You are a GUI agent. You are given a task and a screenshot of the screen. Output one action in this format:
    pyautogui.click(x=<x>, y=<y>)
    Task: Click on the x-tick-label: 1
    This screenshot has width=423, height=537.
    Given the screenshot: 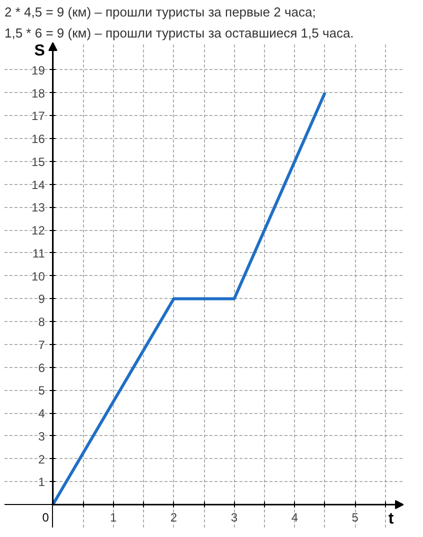 What is the action you would take?
    pyautogui.click(x=113, y=517)
    